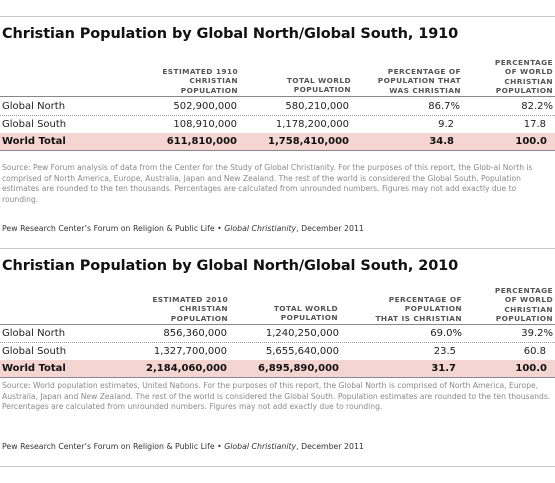 The width and height of the screenshot is (555, 483). Describe the element at coordinates (201, 141) in the screenshot. I see `cell-christian: 611,810,000` at that location.